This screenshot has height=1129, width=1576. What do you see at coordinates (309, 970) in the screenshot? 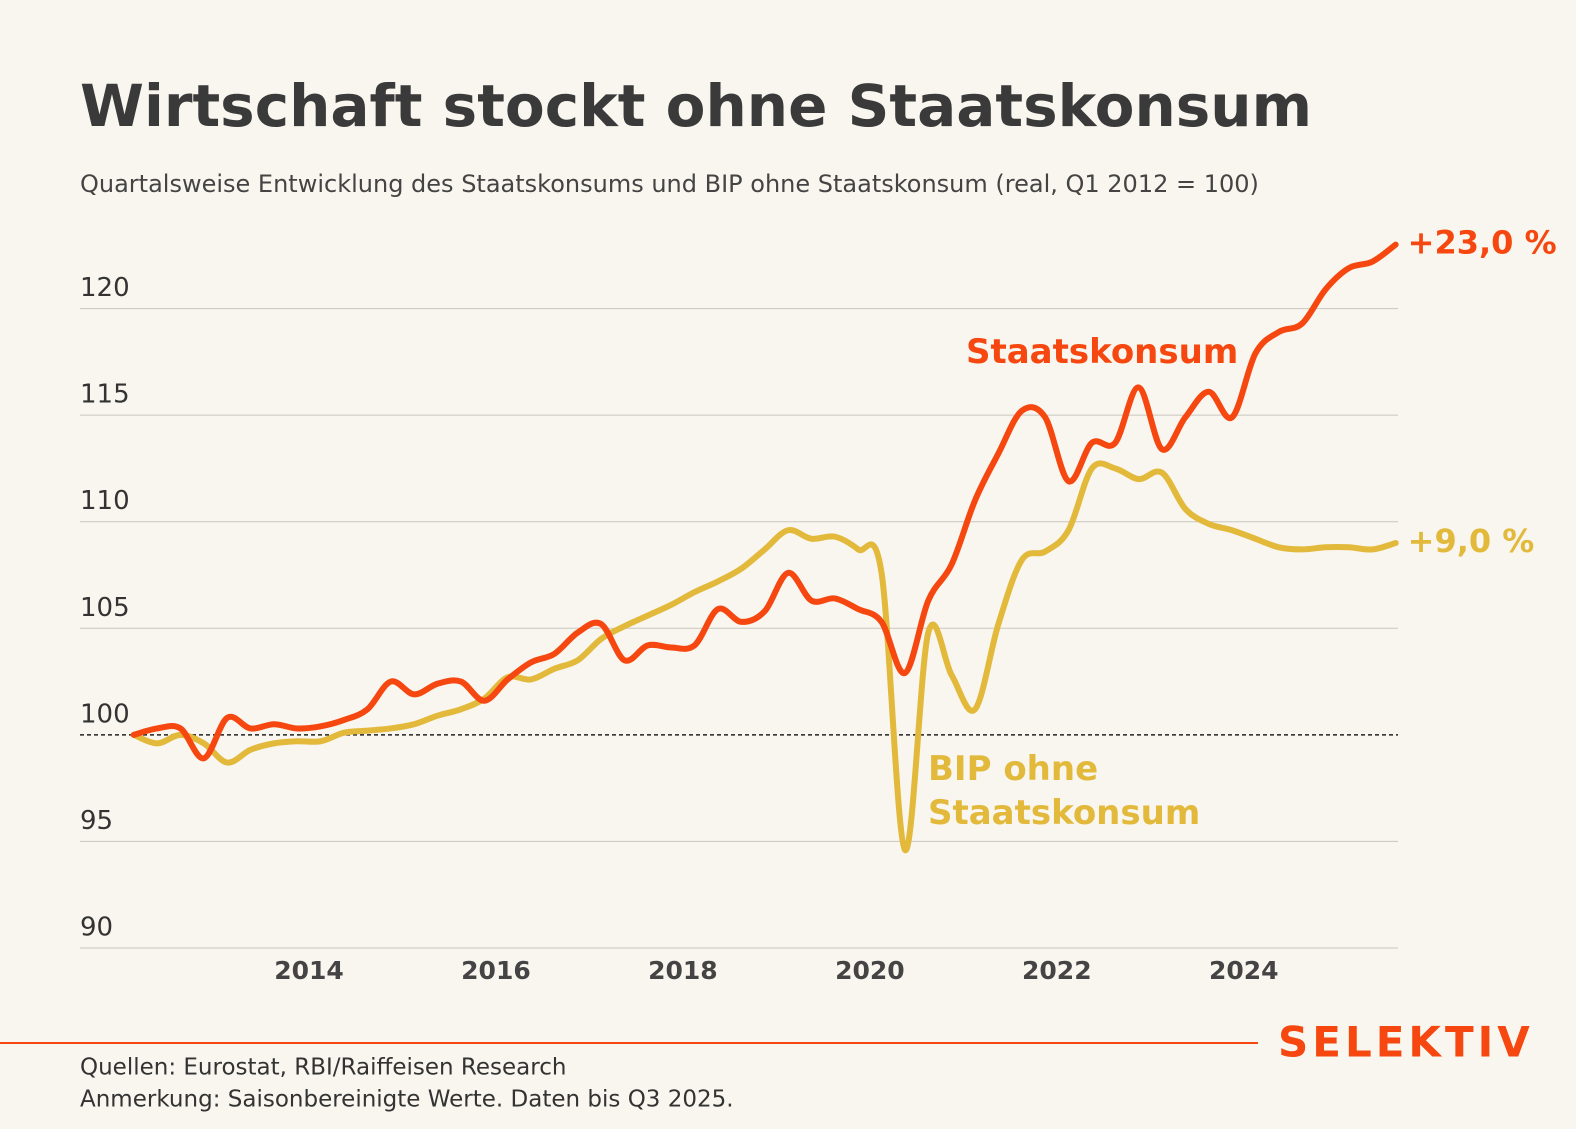
I see `x-tick-label: 2014` at bounding box center [309, 970].